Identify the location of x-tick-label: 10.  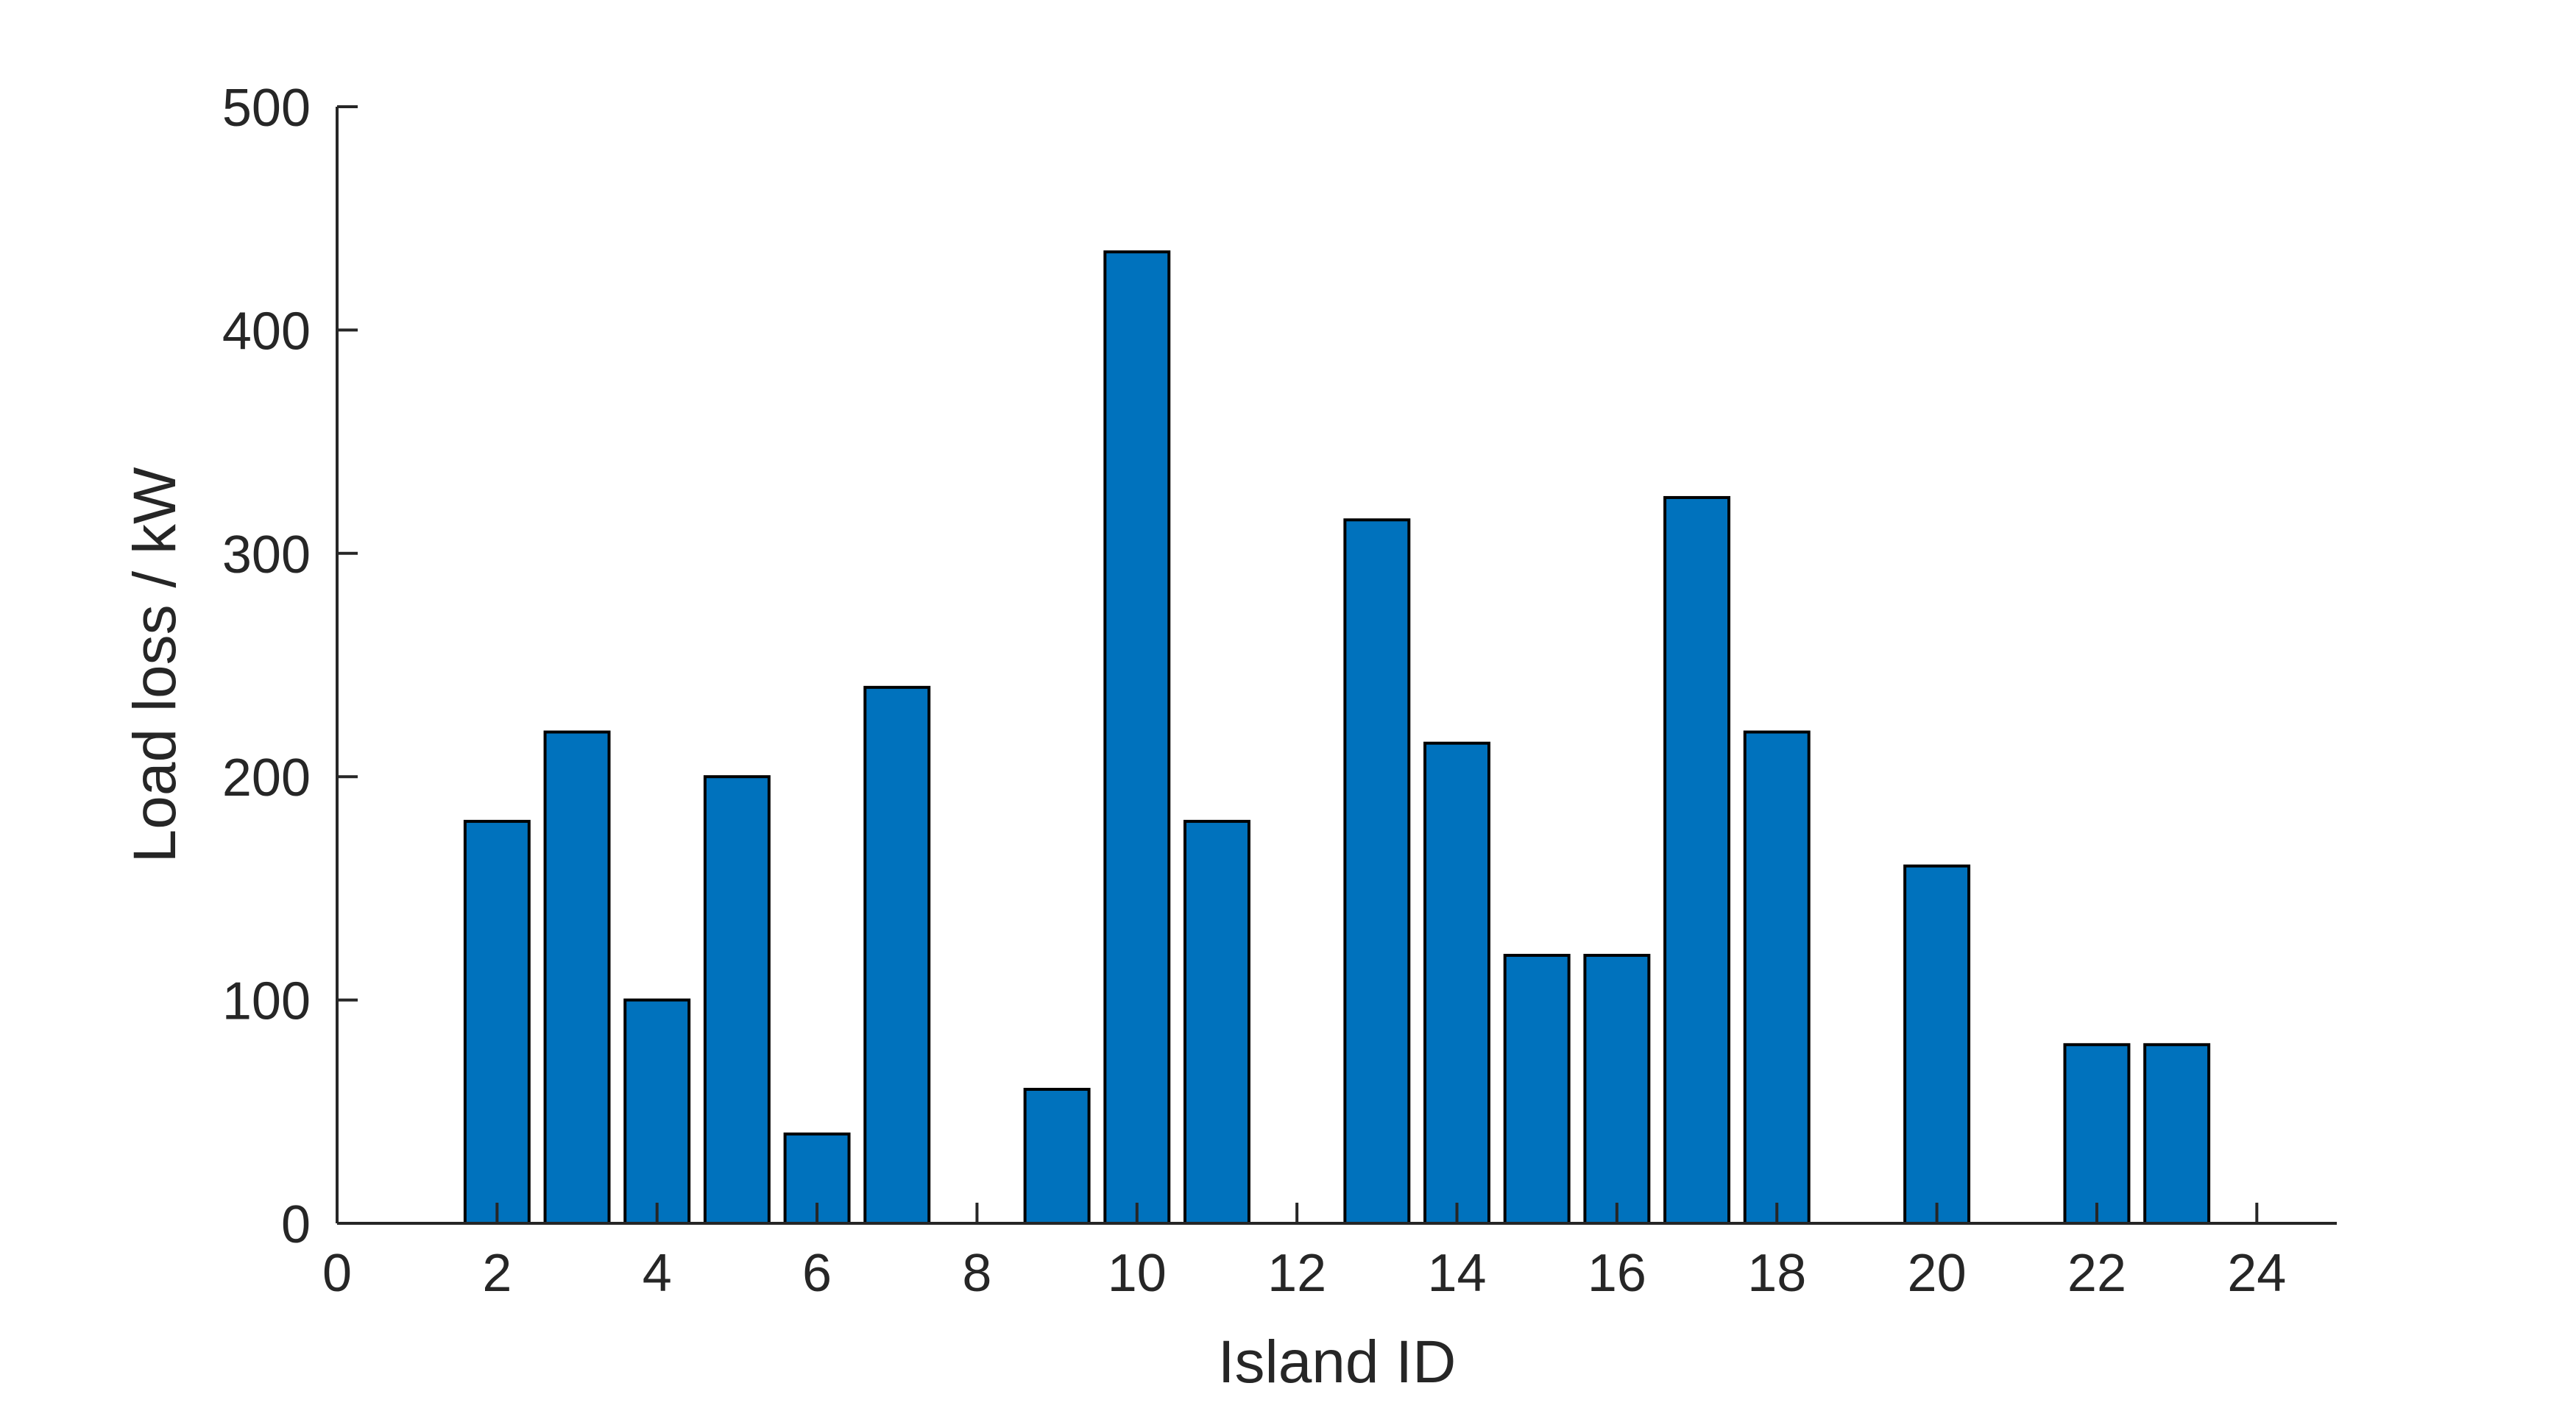
(1137, 1273).